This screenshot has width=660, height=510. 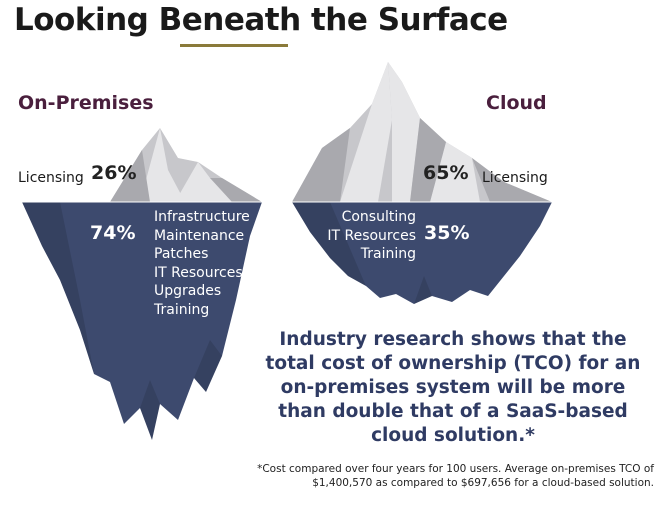 What do you see at coordinates (378, 217) in the screenshot?
I see `list-item: Consulting` at bounding box center [378, 217].